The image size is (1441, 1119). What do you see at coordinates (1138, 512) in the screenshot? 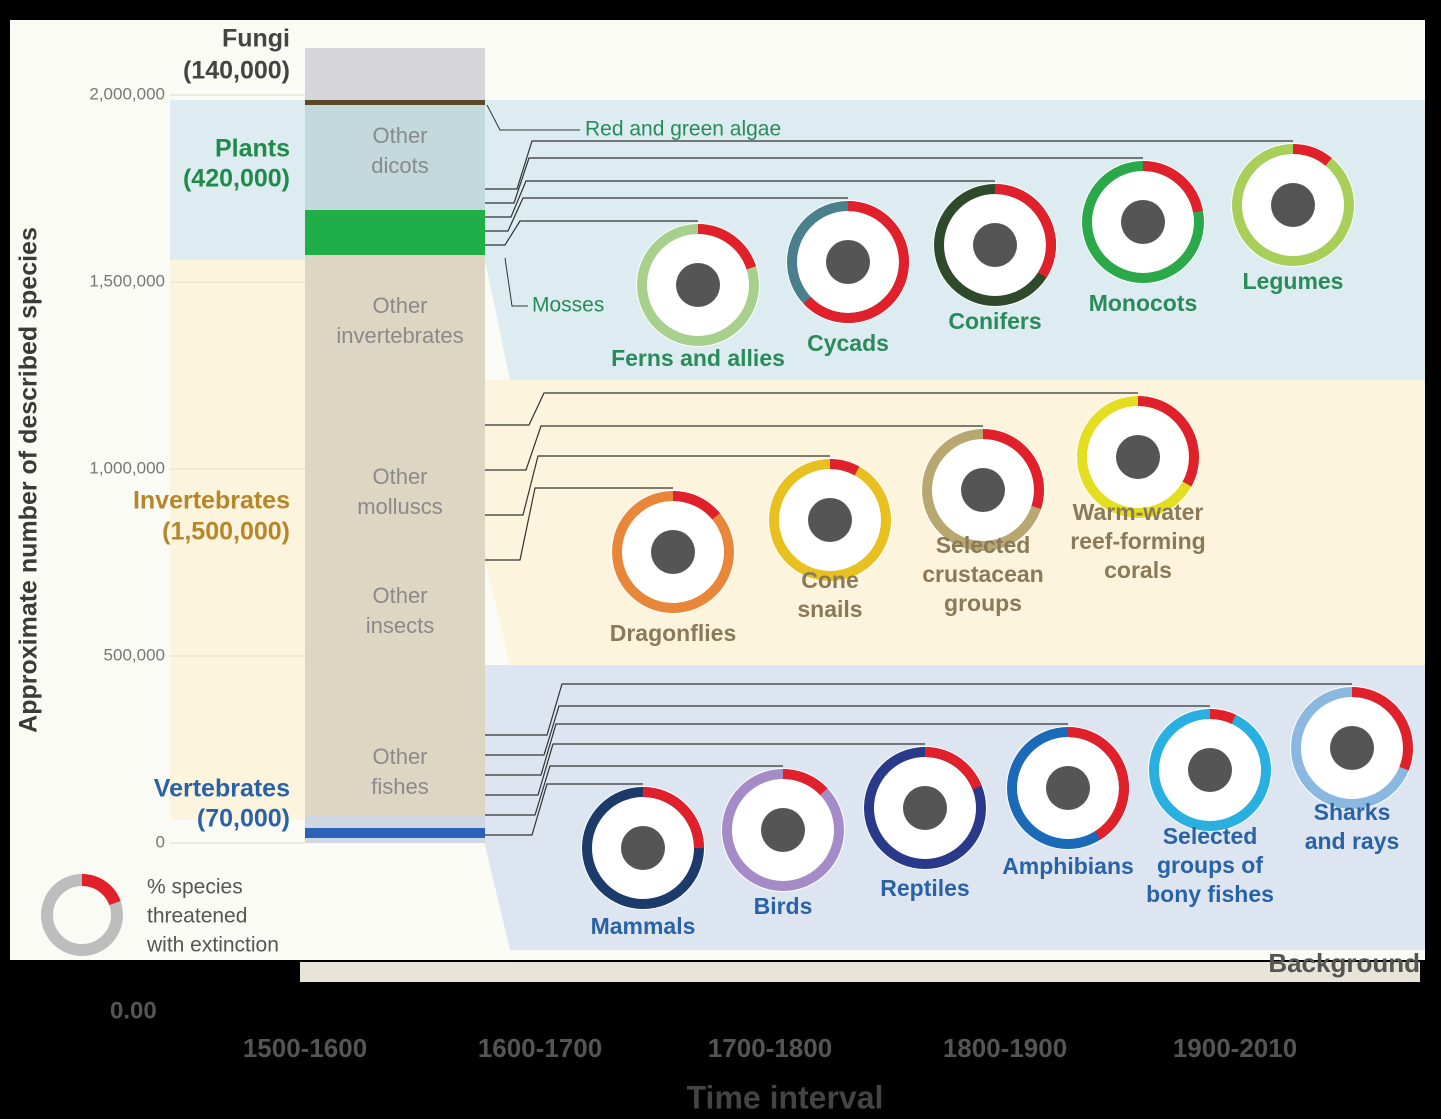
I see `taxon-label: Warm-water` at bounding box center [1138, 512].